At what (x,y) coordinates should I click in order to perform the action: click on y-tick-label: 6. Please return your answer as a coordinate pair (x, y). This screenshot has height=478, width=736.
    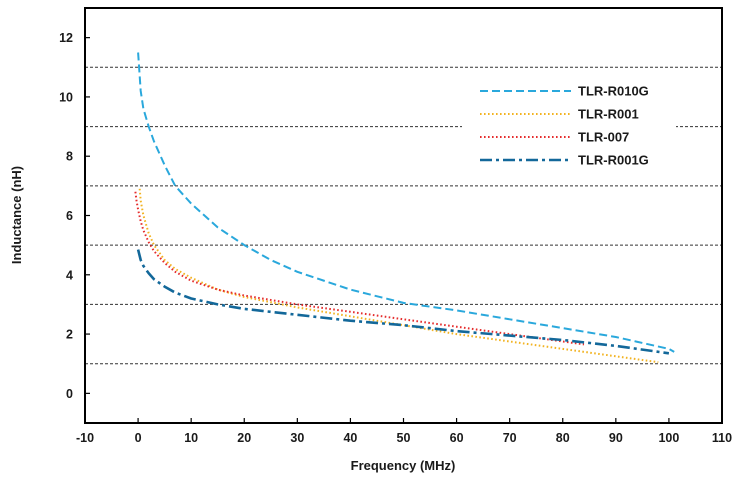
    Looking at the image, I should click on (69, 216).